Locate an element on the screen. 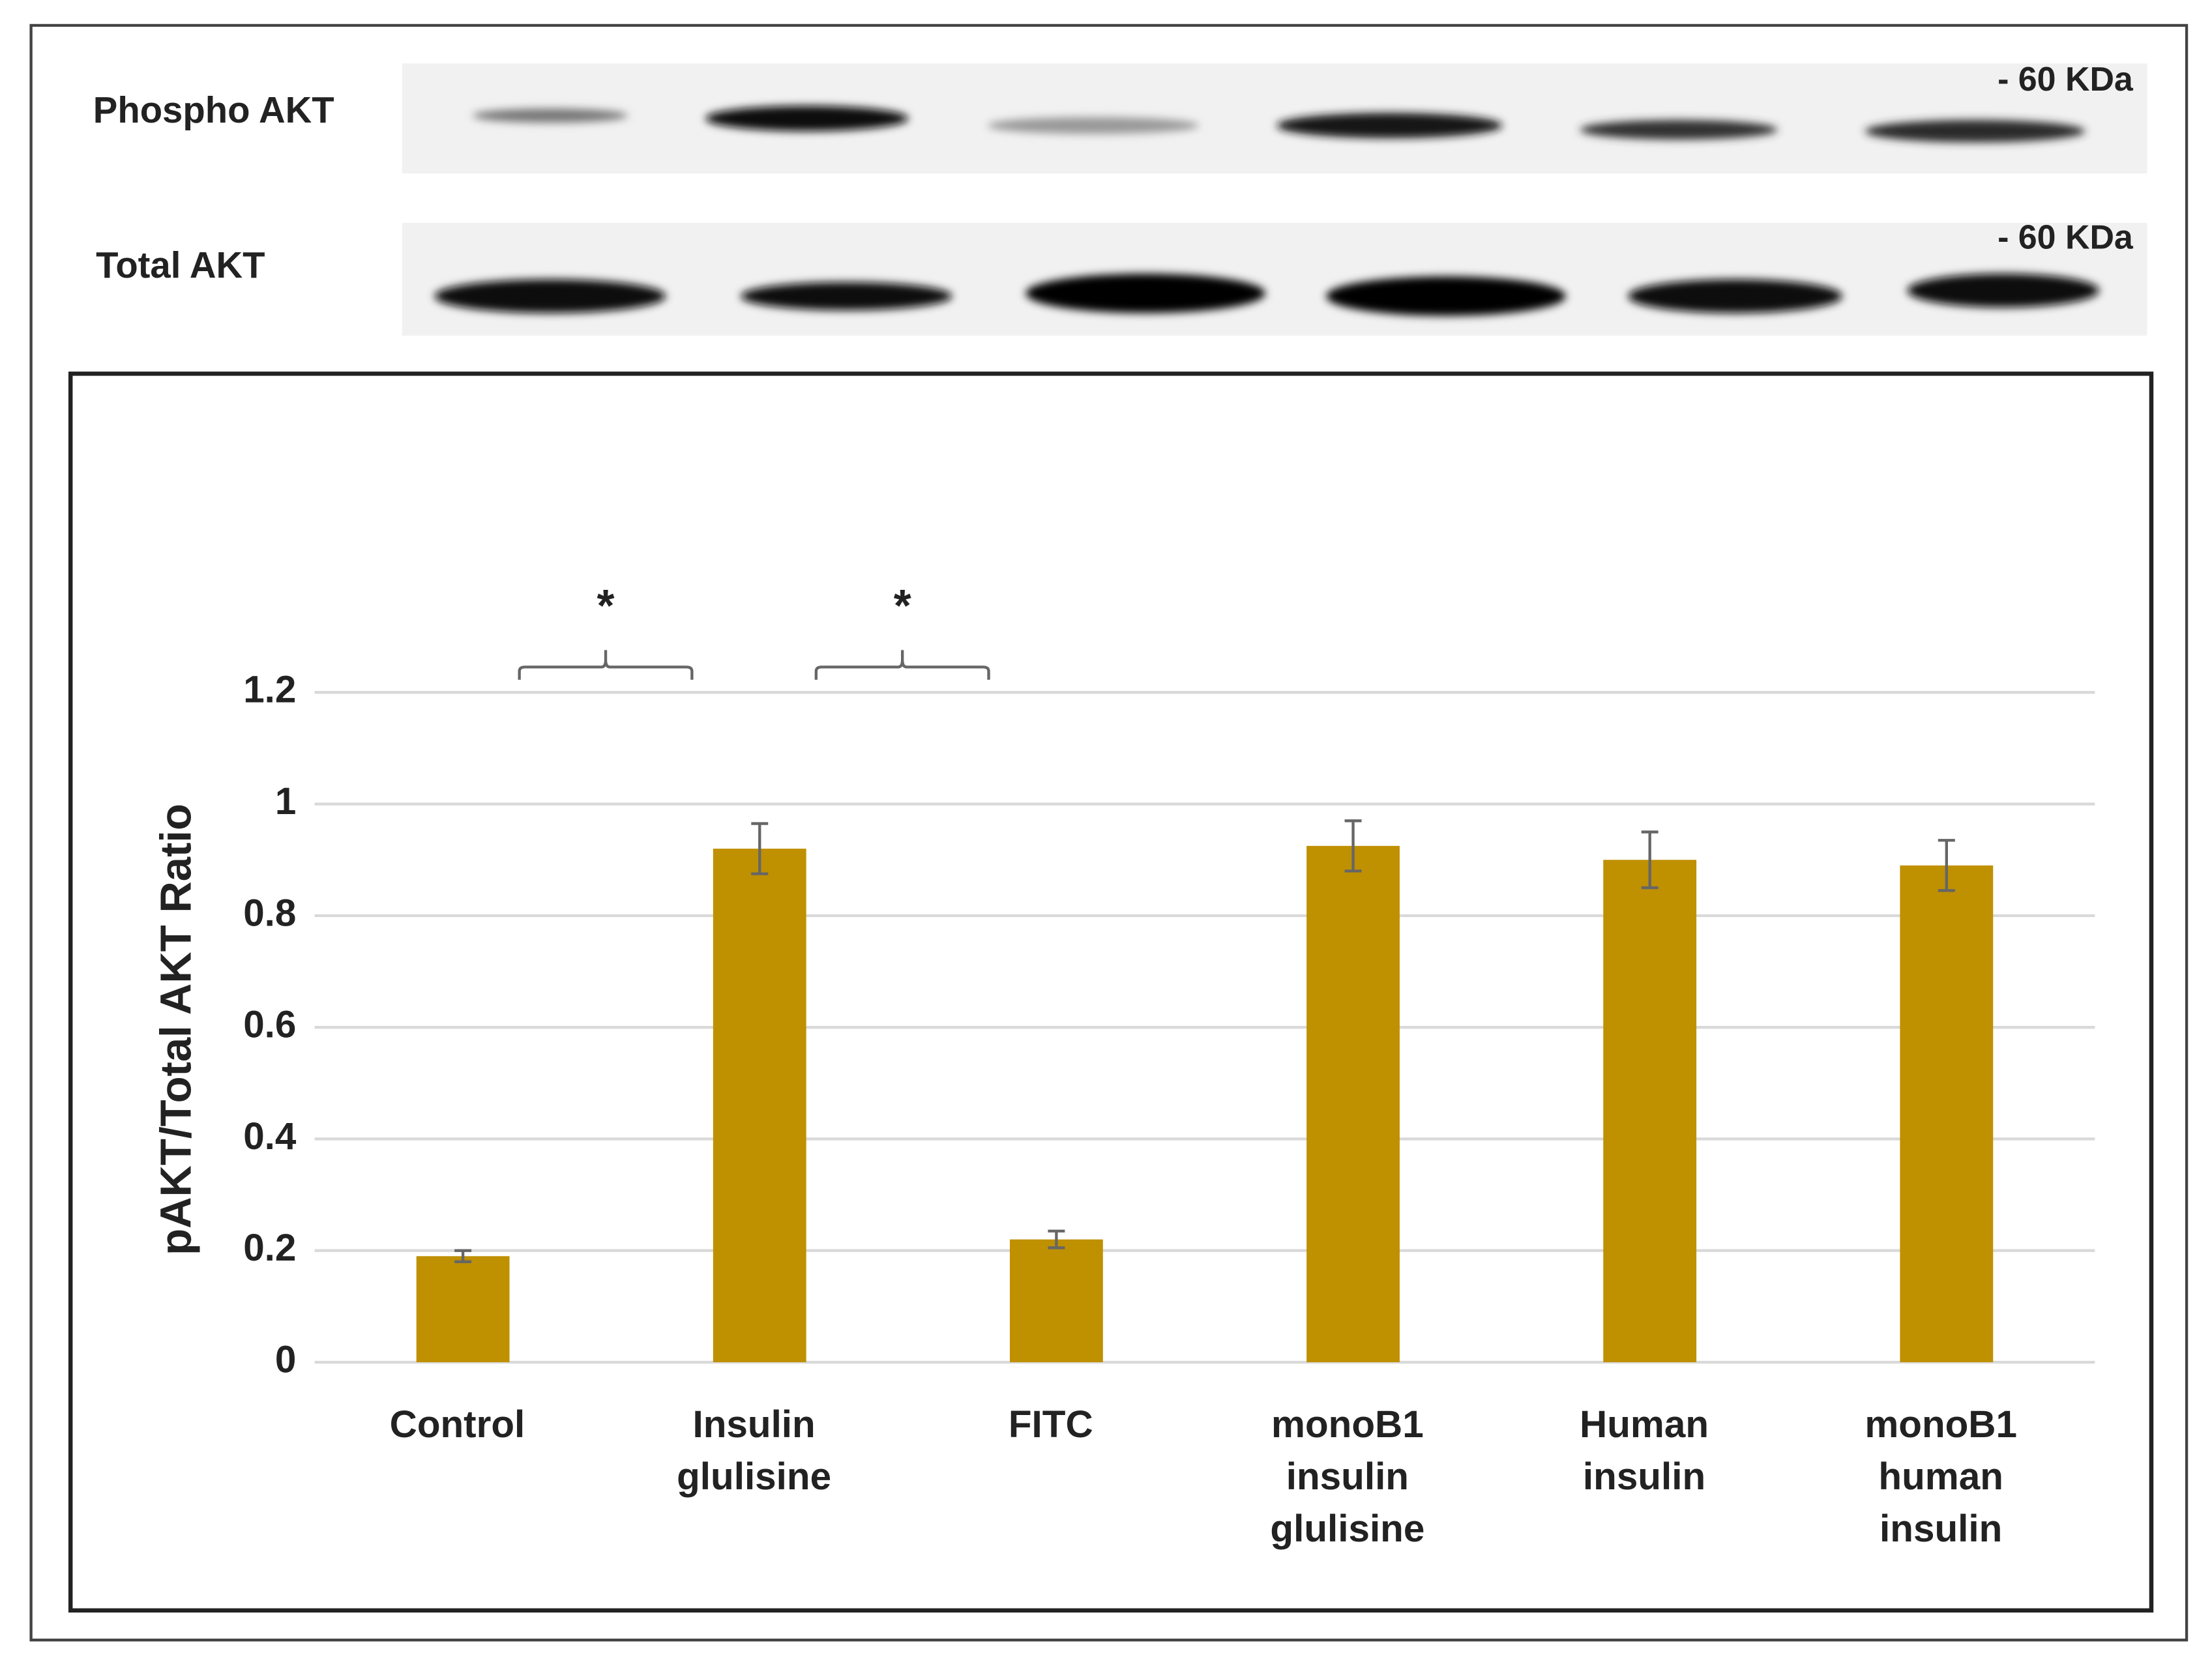 This screenshot has height=1664, width=2212. blot-label: Phospho AKT is located at coordinates (213, 109).